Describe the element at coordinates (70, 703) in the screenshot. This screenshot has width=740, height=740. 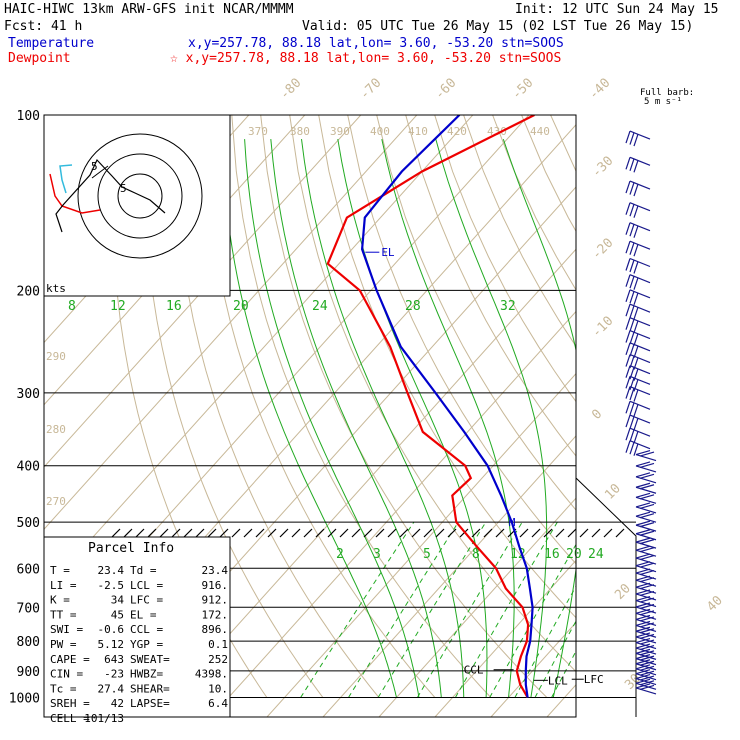
I see `parcel-info-cell: SREH =` at that location.